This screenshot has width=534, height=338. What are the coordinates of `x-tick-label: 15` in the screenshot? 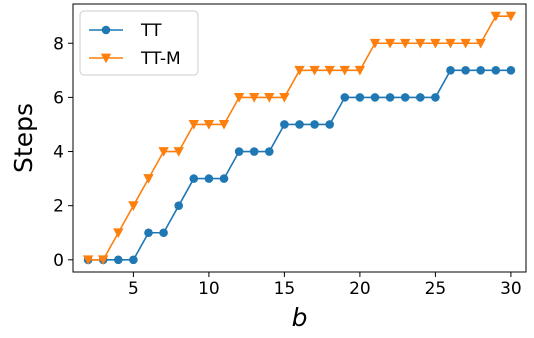 It's located at (285, 289).